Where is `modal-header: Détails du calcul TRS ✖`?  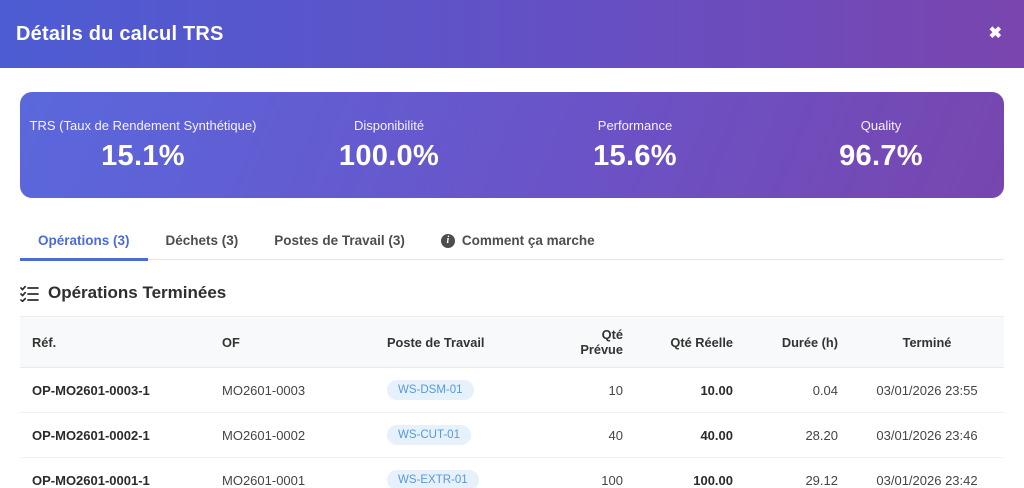 modal-header: Détails du calcul TRS ✖ is located at coordinates (512, 34).